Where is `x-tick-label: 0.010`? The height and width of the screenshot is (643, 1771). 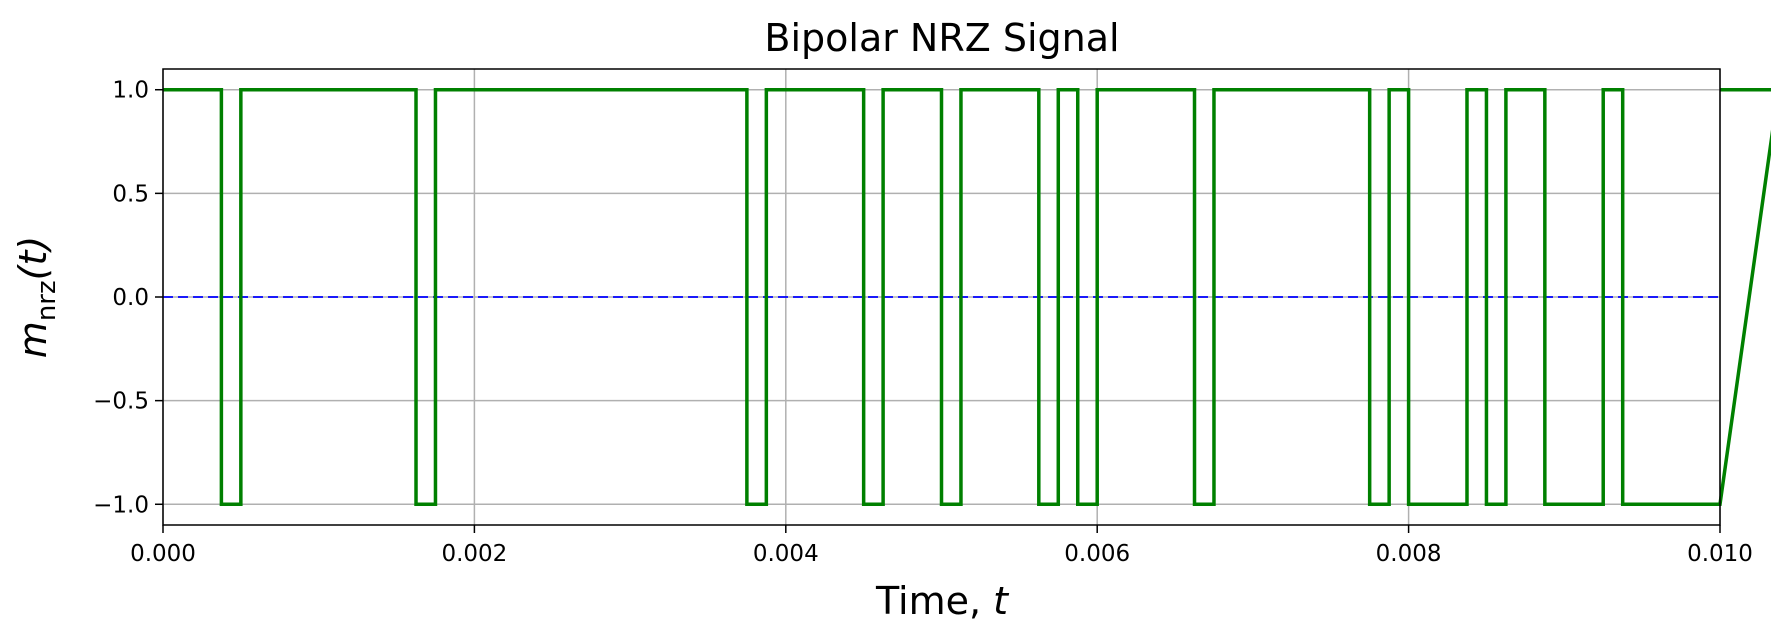
x-tick-label: 0.010 is located at coordinates (1720, 554).